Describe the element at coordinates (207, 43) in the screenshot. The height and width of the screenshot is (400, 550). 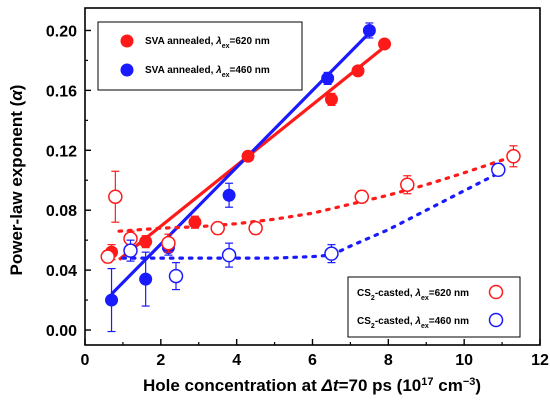
I see `legend-entry-sva-620: SVA annealed, λex=620 nm` at that location.